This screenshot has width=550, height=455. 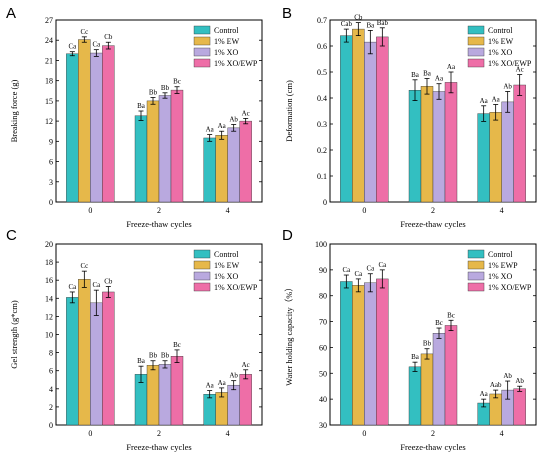 I want to click on y-tick-label: 14, so click(x=49, y=298).